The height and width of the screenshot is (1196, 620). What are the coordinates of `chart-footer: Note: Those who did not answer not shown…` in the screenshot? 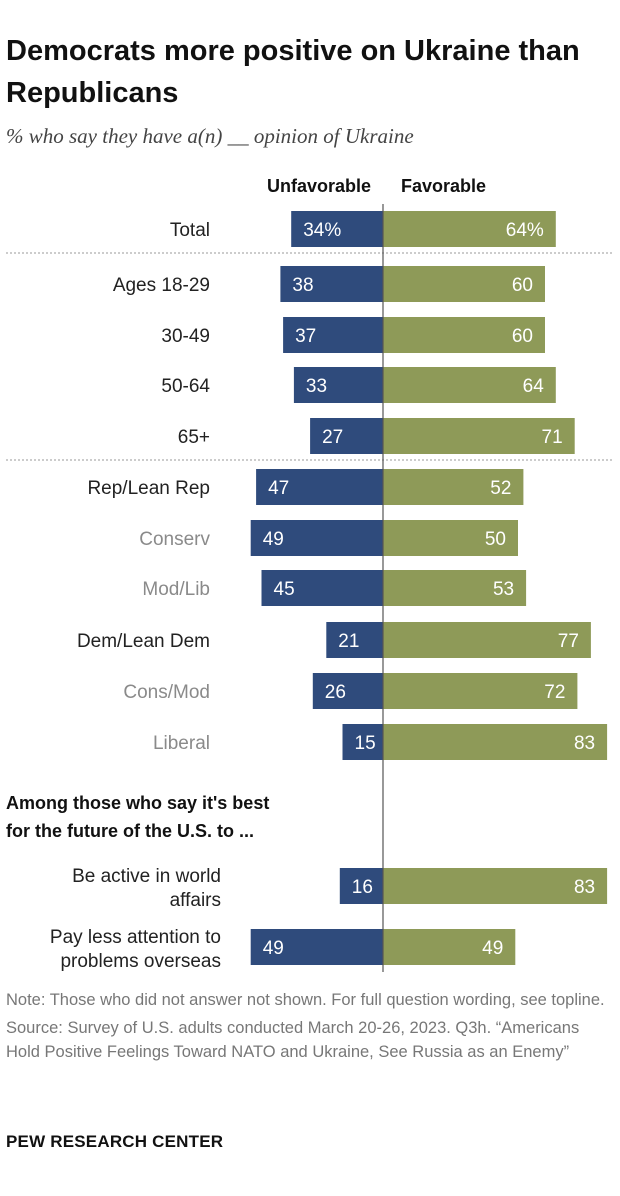 It's located at (308, 1028).